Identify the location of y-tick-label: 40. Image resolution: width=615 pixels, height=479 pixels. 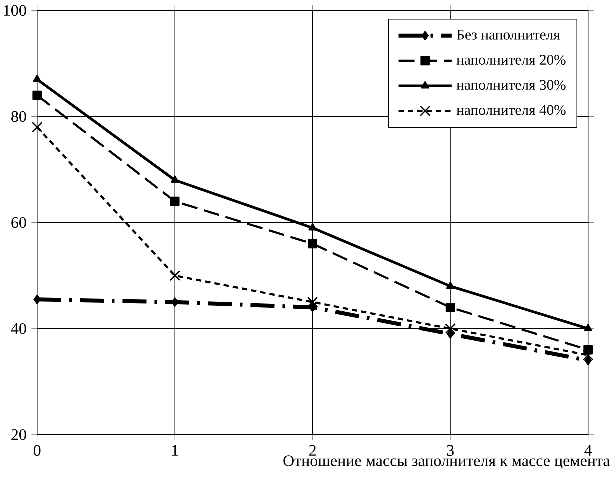
(18, 328).